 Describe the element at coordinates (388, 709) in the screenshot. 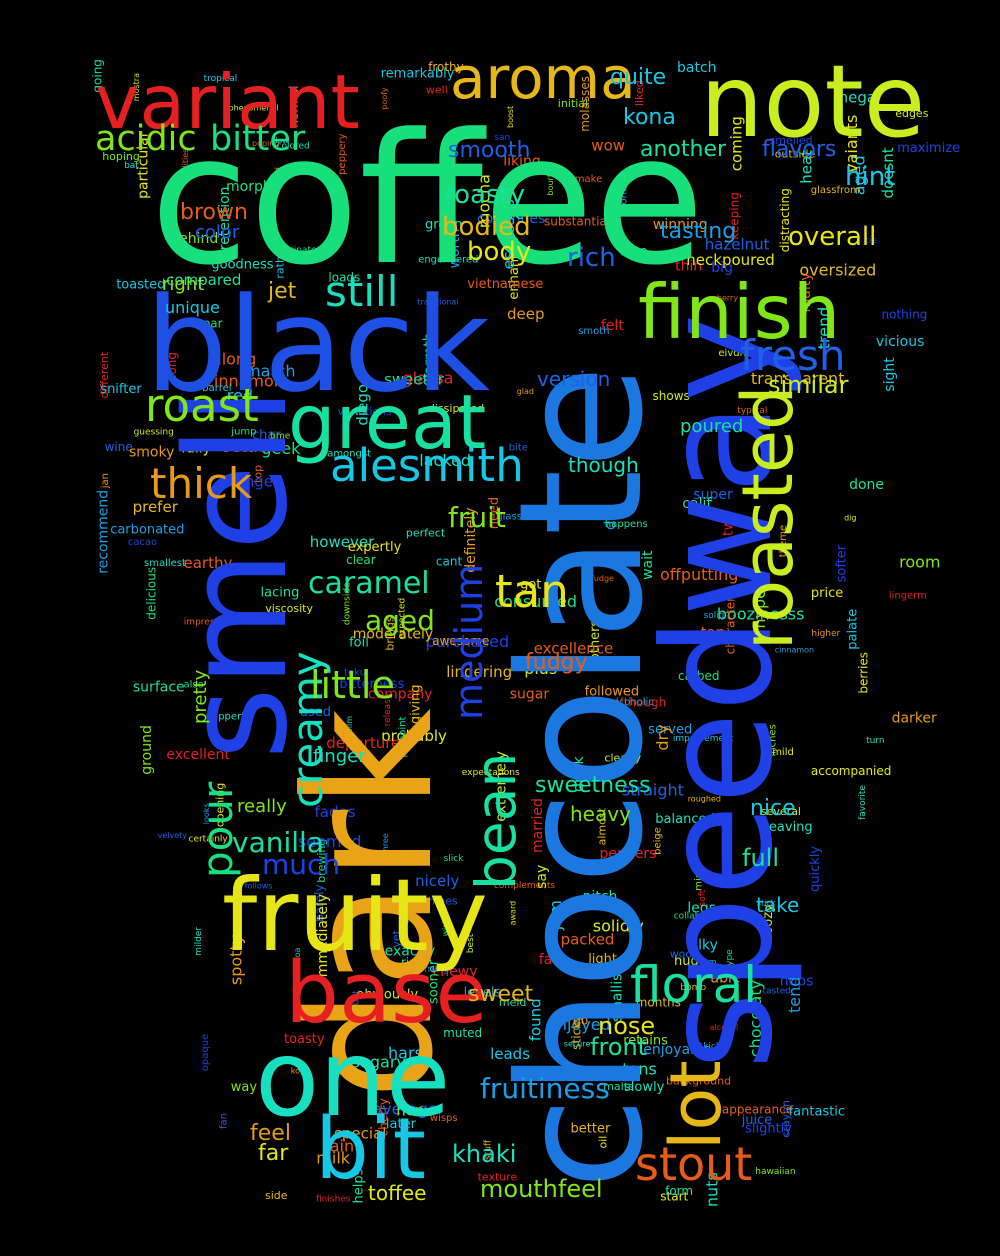

I see `cloud-word-small: release` at that location.